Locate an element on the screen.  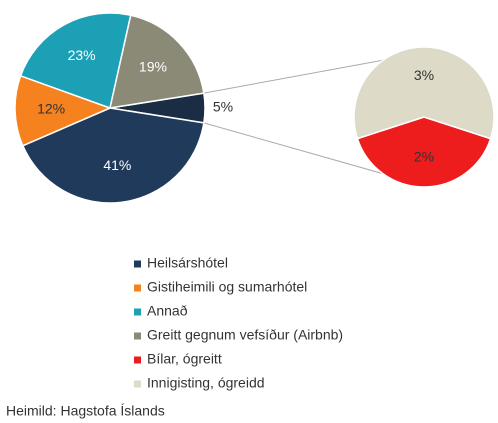
data-label: 12% is located at coordinates (51, 109).